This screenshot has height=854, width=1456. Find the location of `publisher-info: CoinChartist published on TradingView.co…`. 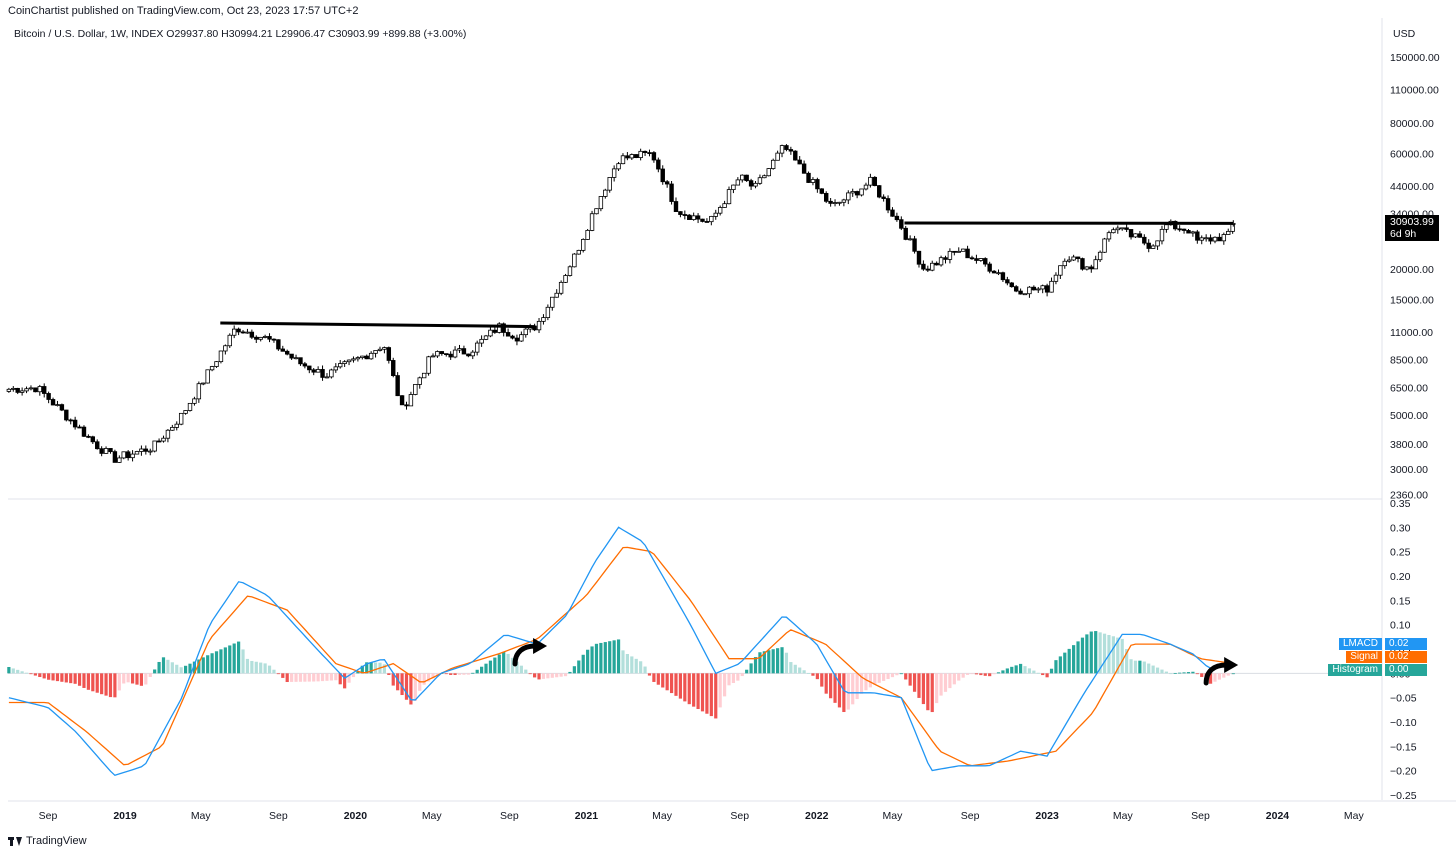

publisher-info: CoinChartist published on TradingView.co… is located at coordinates (183, 11).